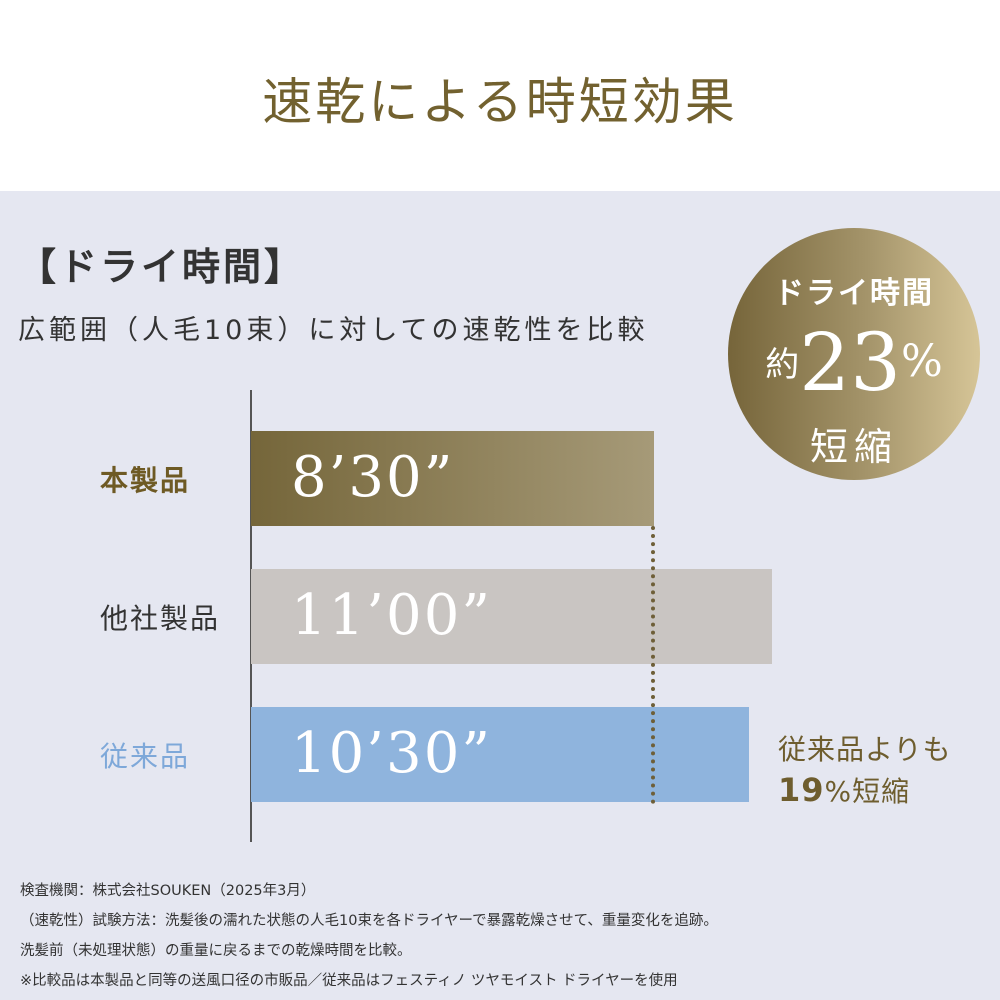 Image resolution: width=1000 pixels, height=1000 pixels. I want to click on badge-value-line: 約23%, so click(854, 362).